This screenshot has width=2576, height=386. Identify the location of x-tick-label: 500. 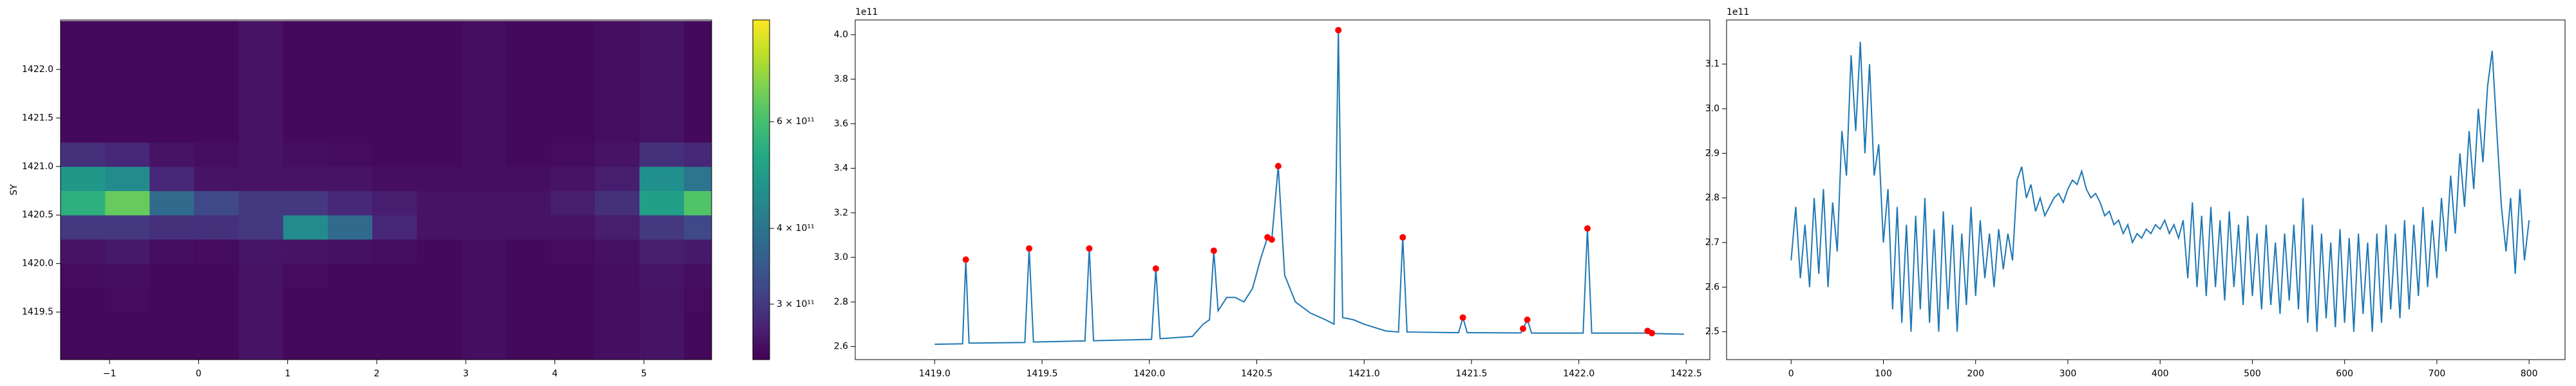
(2252, 374).